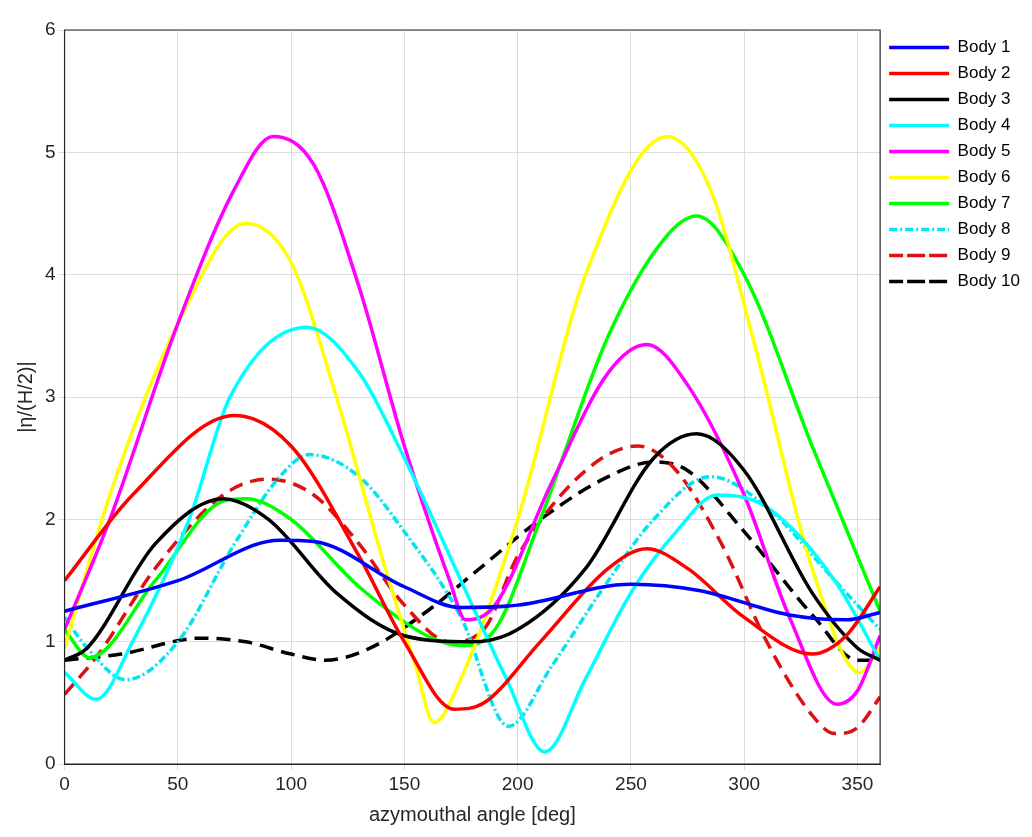  What do you see at coordinates (744, 783) in the screenshot?
I see `x-tick-label: 300` at bounding box center [744, 783].